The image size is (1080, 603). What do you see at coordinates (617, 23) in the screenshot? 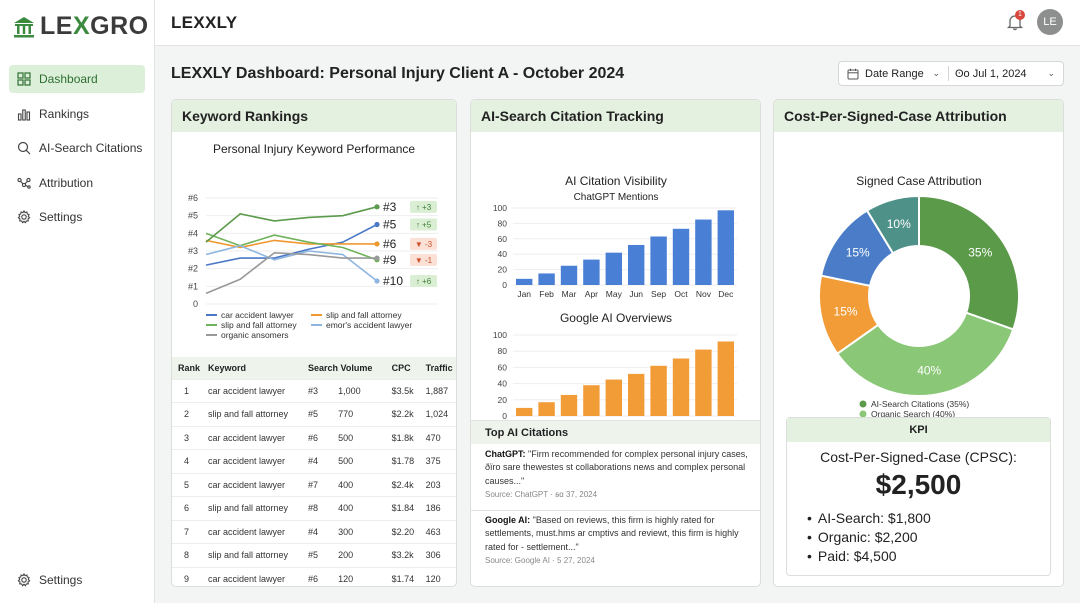
I see `top-header: LEXXLY 1 LE` at bounding box center [617, 23].